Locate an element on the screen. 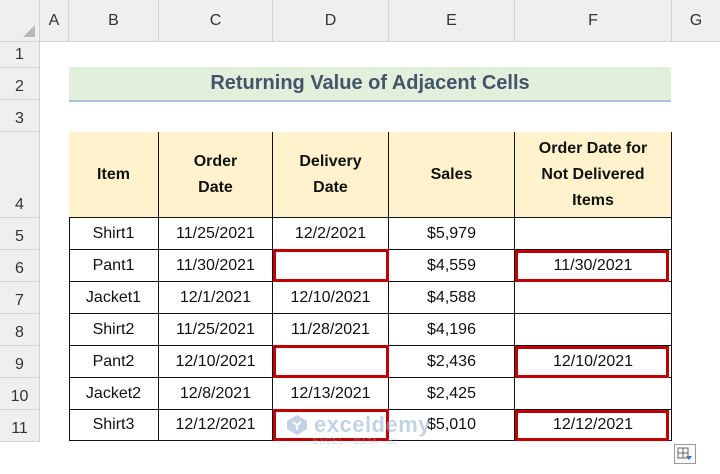 This screenshot has height=474, width=720. exceldemy-logo-icon is located at coordinates (297, 425).